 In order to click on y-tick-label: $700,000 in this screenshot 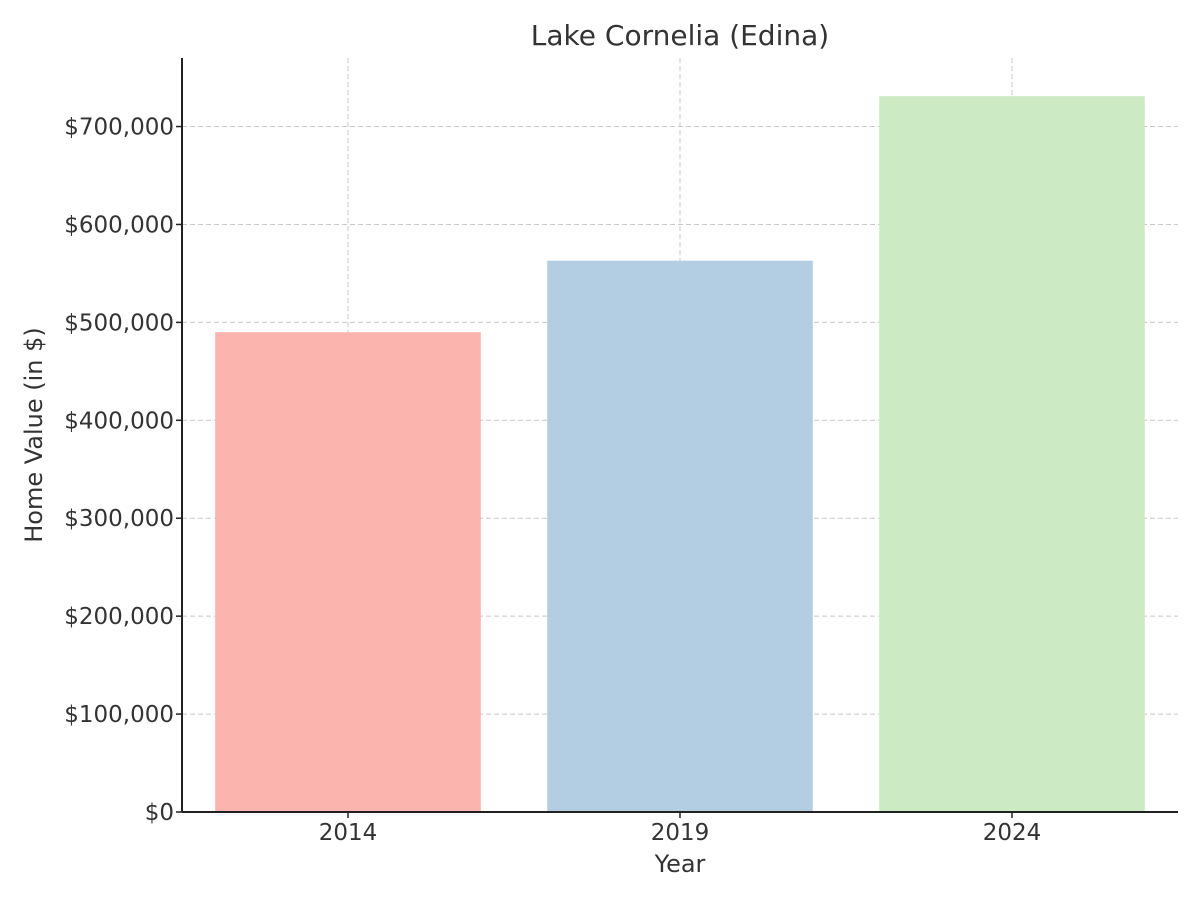, I will do `click(119, 128)`.